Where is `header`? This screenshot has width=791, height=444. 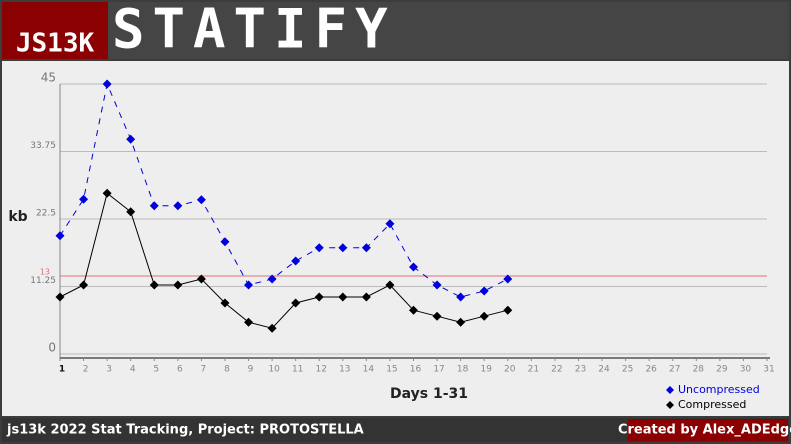 header is located at coordinates (395, 30).